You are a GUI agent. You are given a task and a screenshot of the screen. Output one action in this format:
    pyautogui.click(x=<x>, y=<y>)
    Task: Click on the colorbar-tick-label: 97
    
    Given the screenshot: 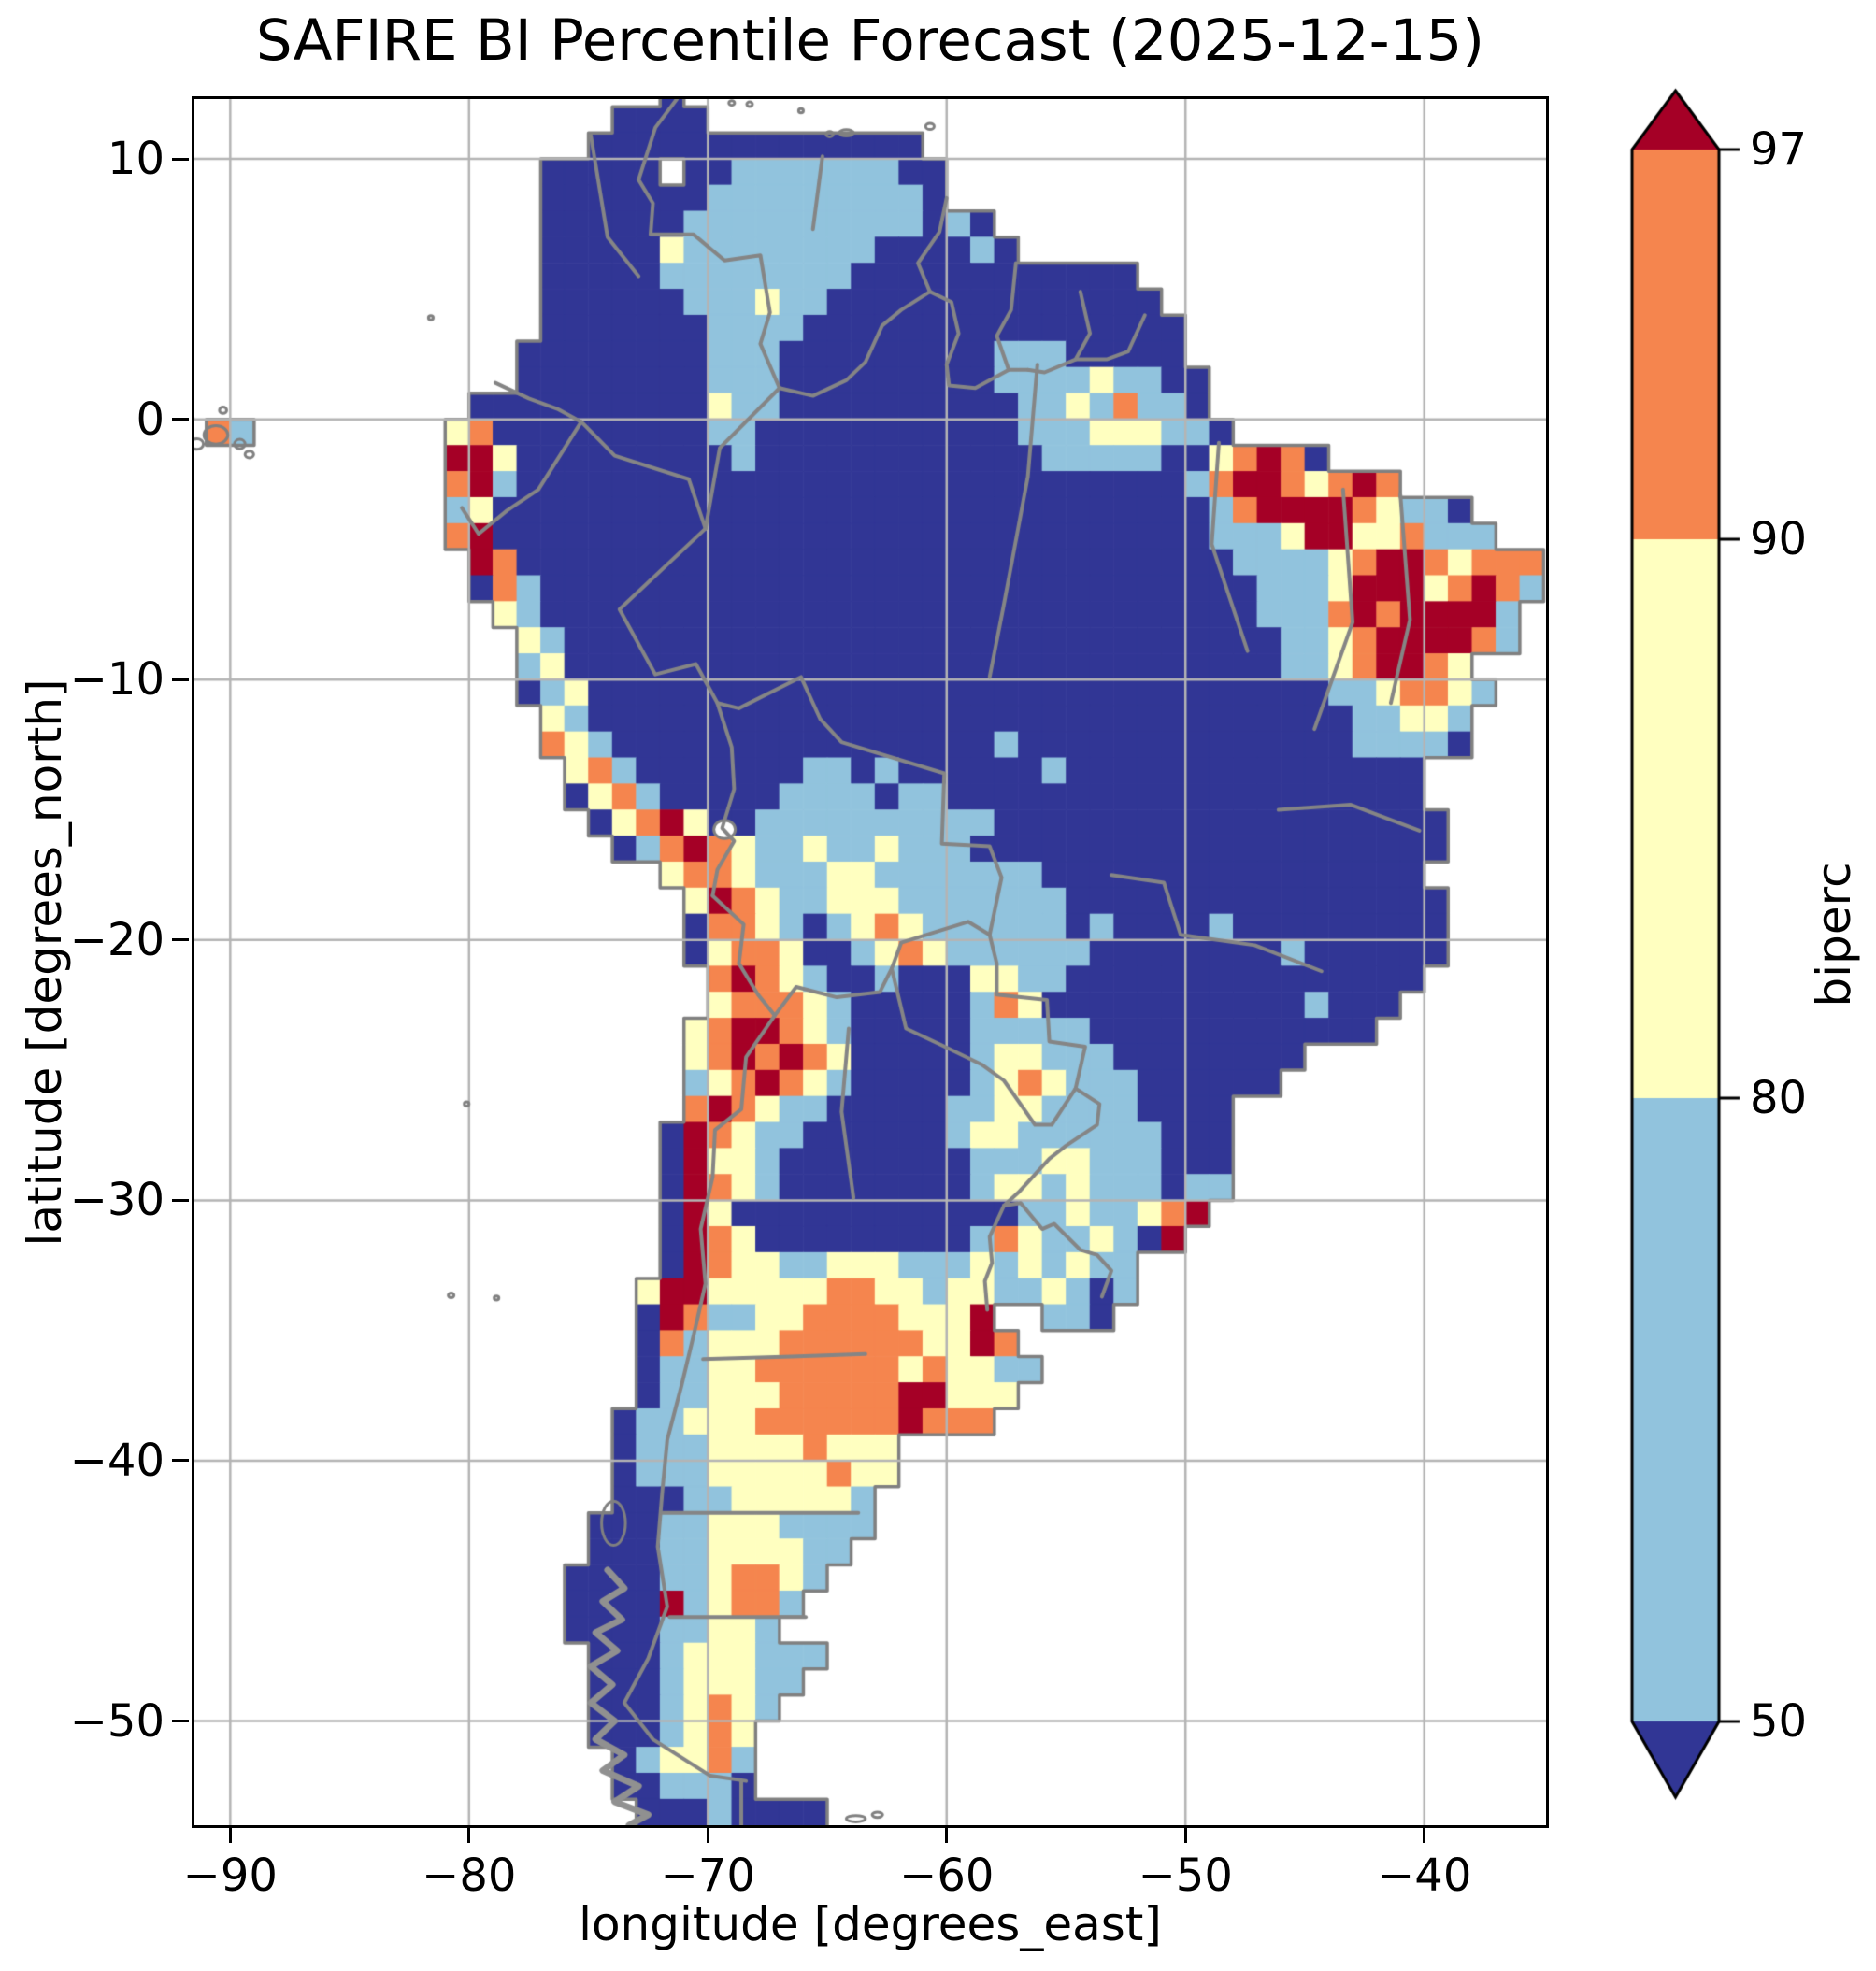 What is the action you would take?
    pyautogui.click(x=1779, y=149)
    